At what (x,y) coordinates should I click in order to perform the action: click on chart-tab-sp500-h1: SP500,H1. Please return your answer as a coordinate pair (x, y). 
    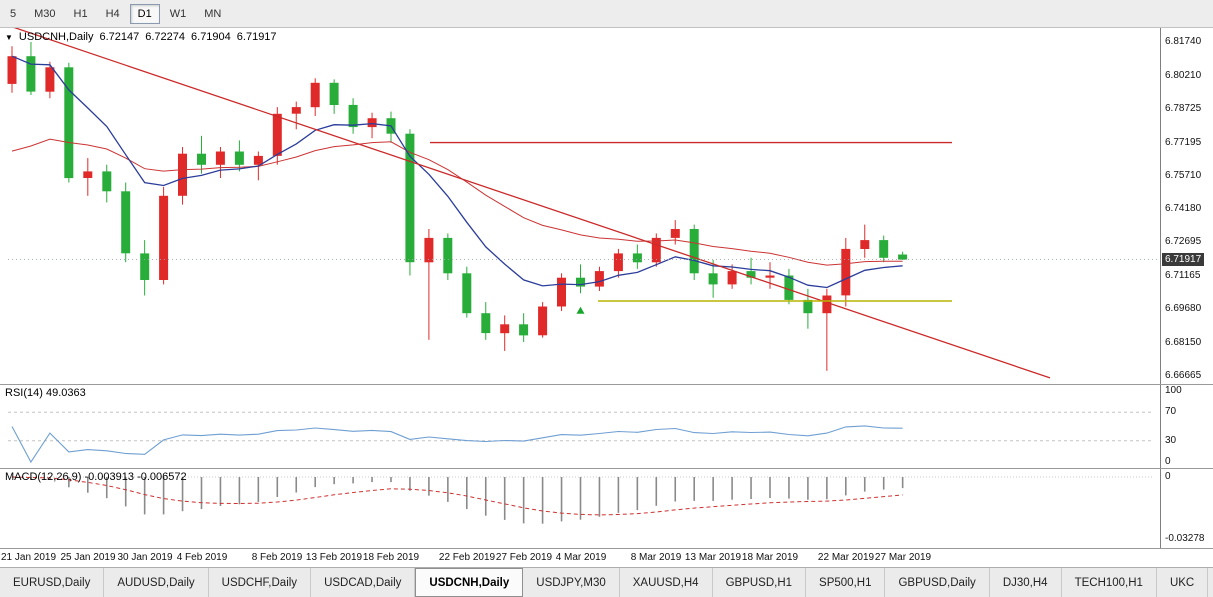
    Looking at the image, I should click on (846, 582).